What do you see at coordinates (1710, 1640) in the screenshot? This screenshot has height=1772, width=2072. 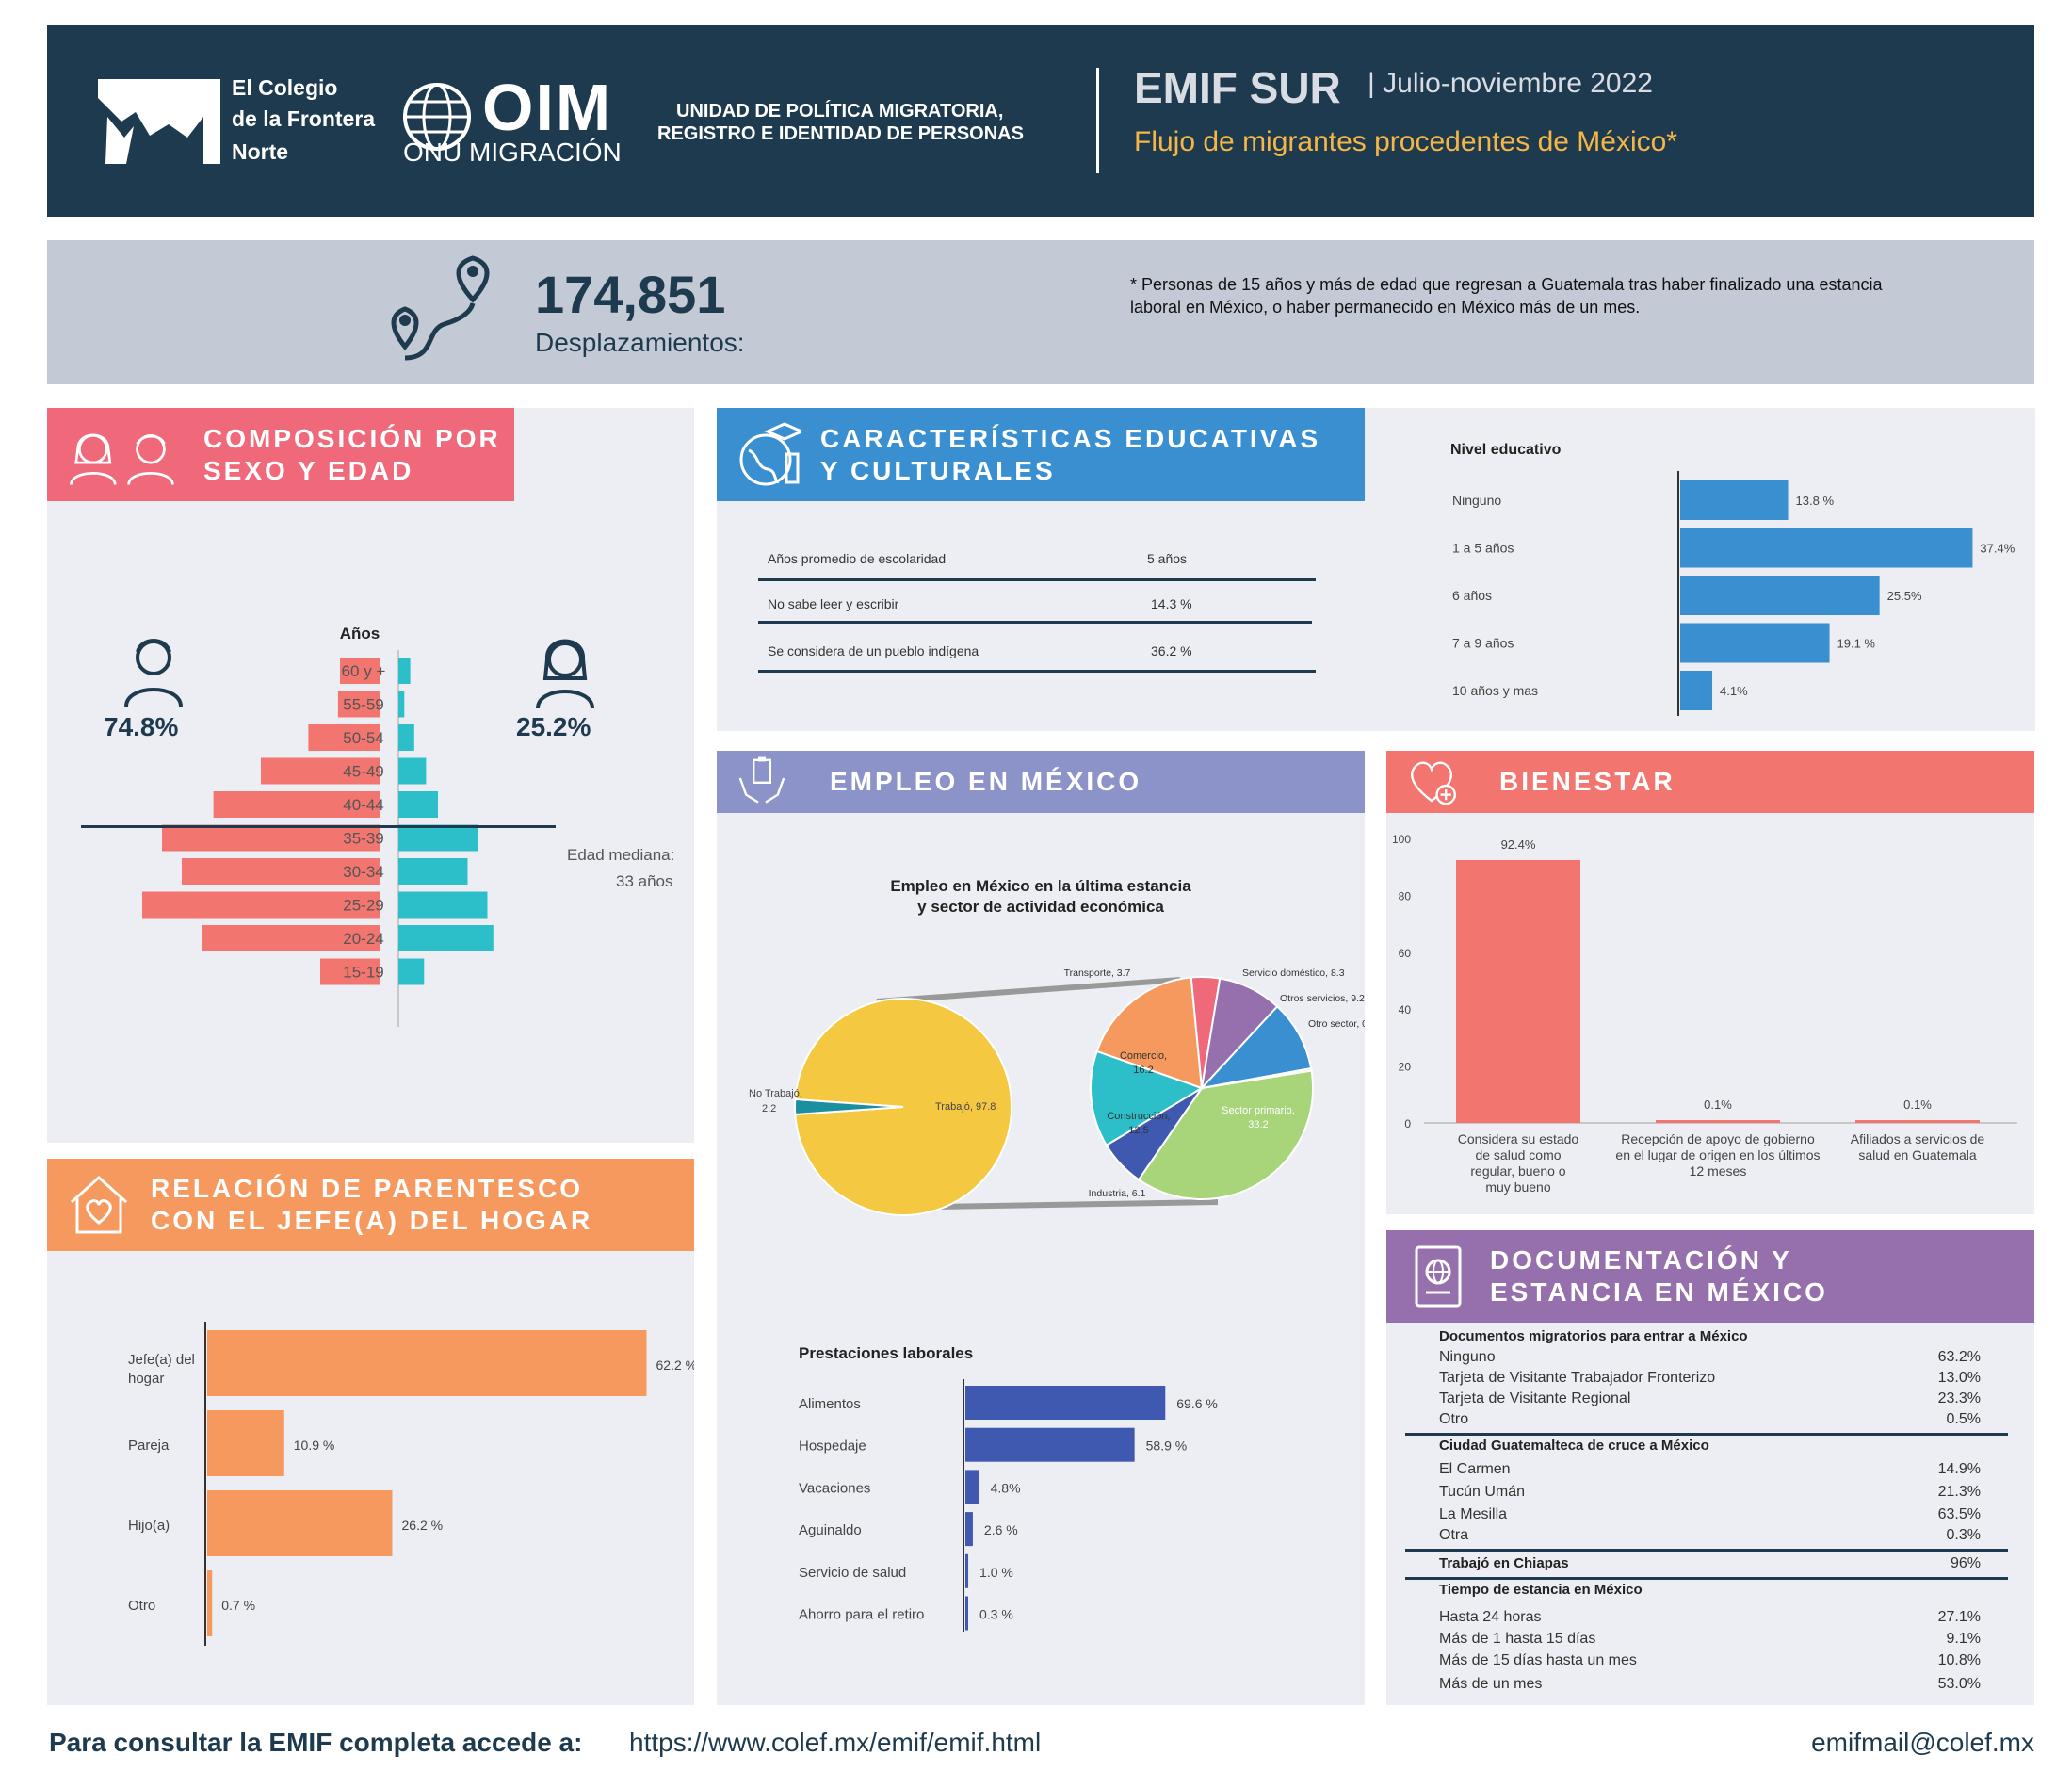 I see `doc-row: Más de 1 hasta 15 días 9.1%` at bounding box center [1710, 1640].